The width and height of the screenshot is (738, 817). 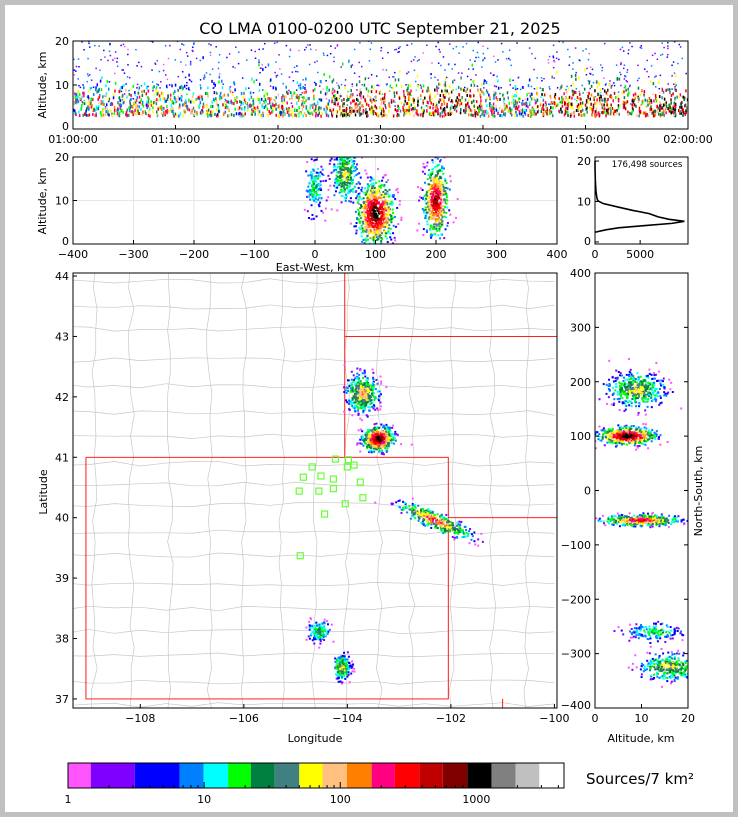 What do you see at coordinates (315, 200) in the screenshot?
I see `eastwest-altitude-panel` at bounding box center [315, 200].